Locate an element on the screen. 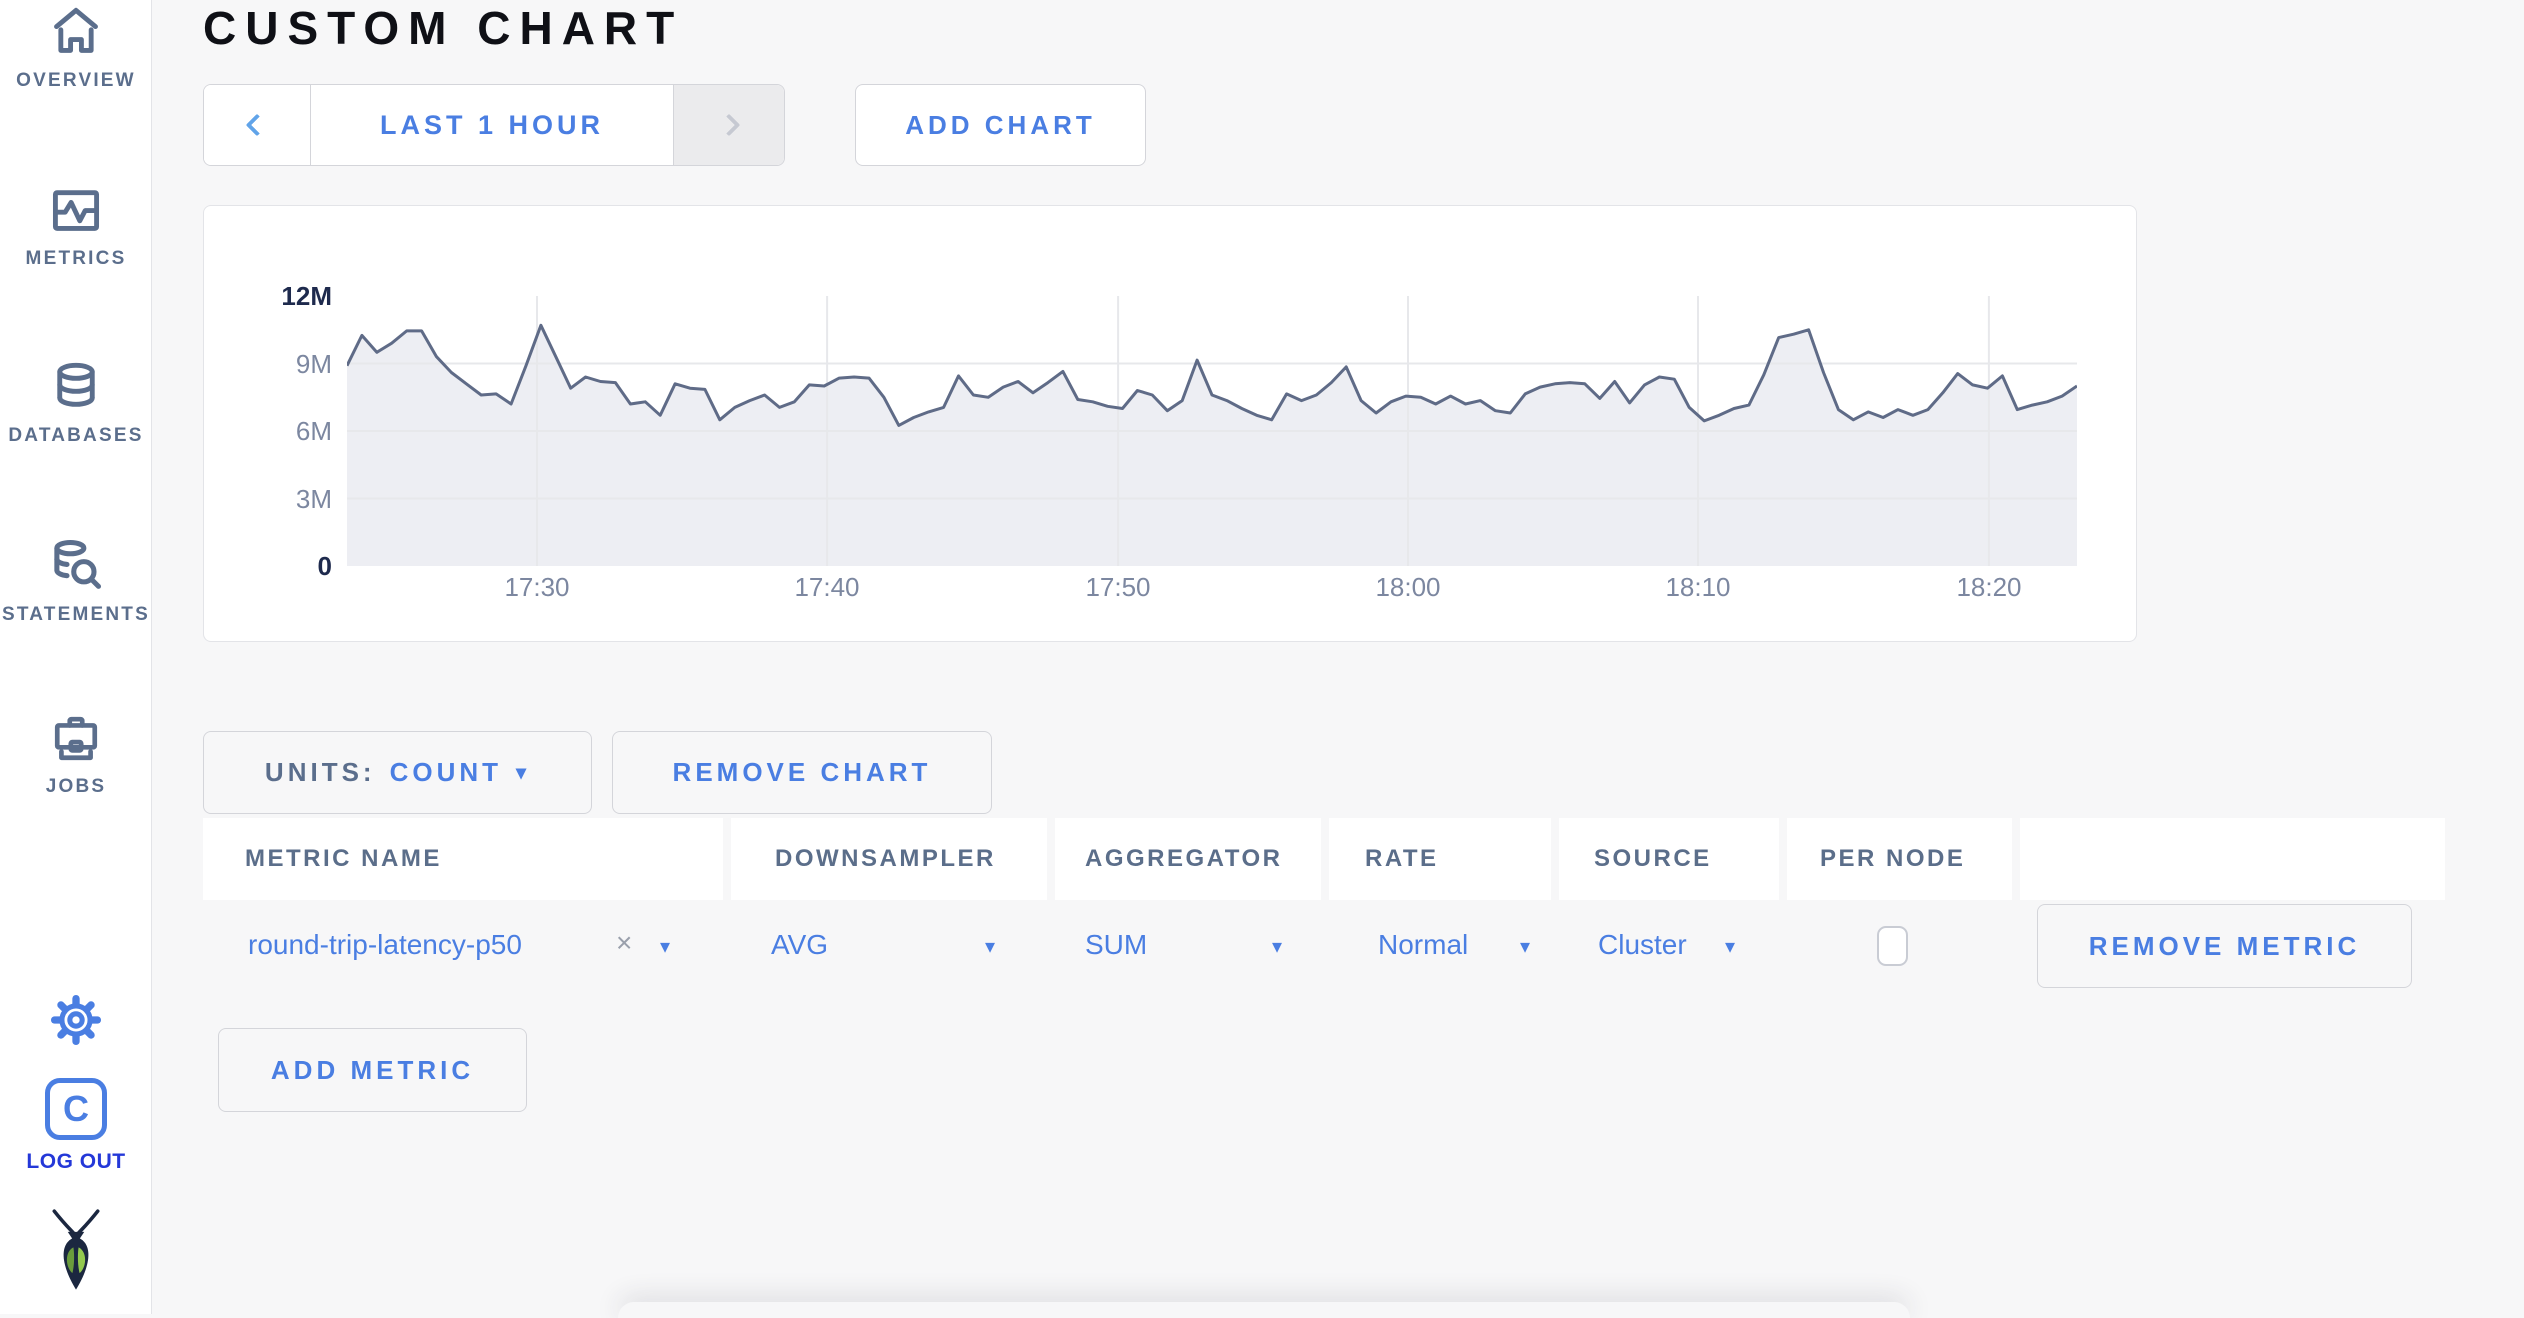  sidebar-item-logout: C LOG OUT is located at coordinates (76, 1126).